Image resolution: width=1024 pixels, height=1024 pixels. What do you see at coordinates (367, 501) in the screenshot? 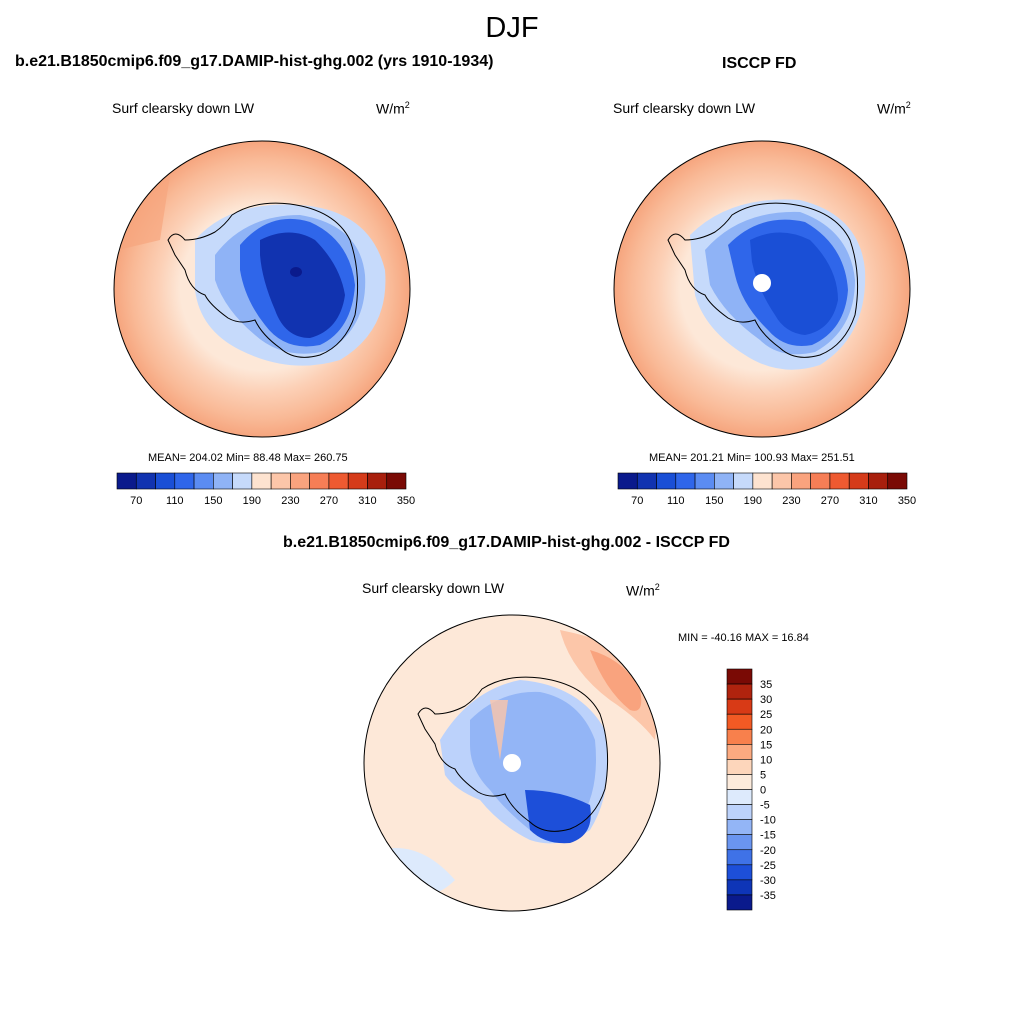
I see `cbar1-tick-label: 310` at bounding box center [367, 501].